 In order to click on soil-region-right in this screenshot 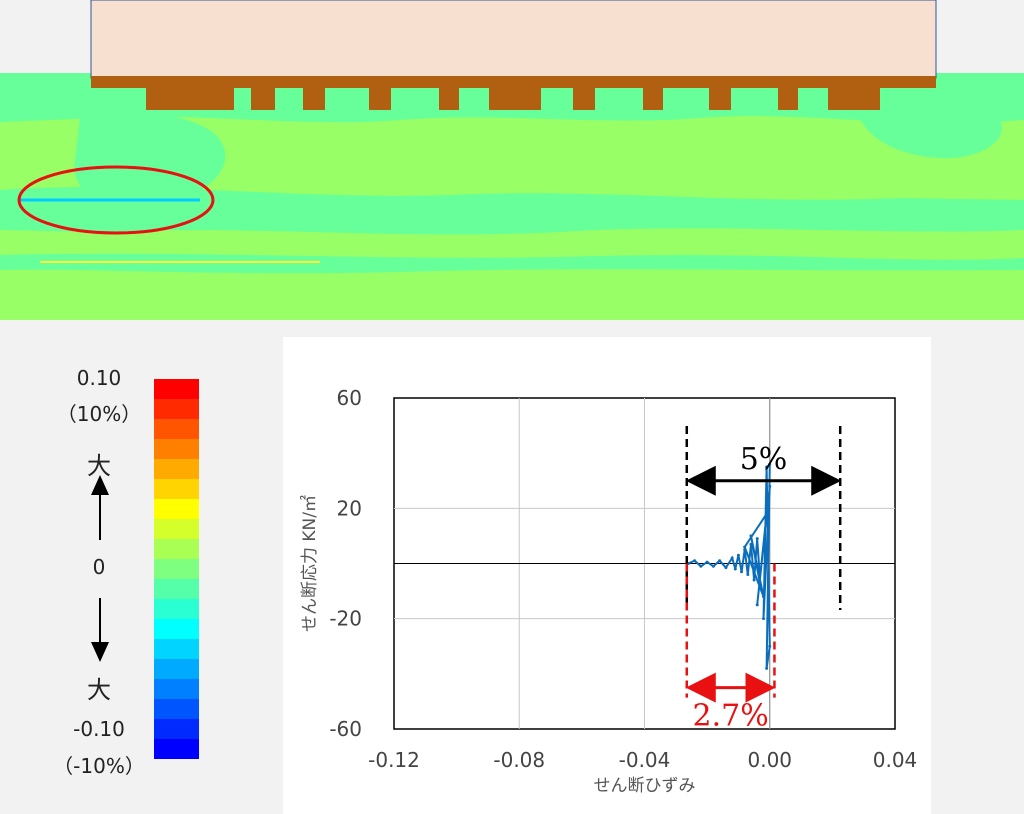, I will do `click(931, 135)`.